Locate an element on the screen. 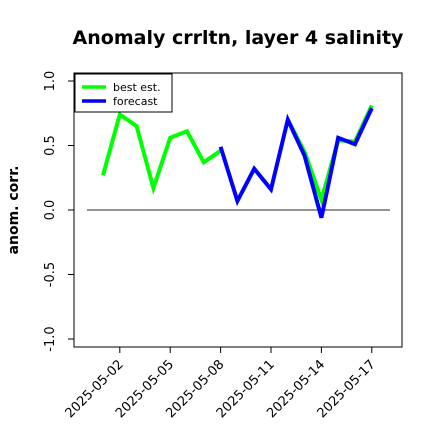 Image resolution: width=440 pixels, height=440 pixels. series-line-best-est is located at coordinates (237, 155).